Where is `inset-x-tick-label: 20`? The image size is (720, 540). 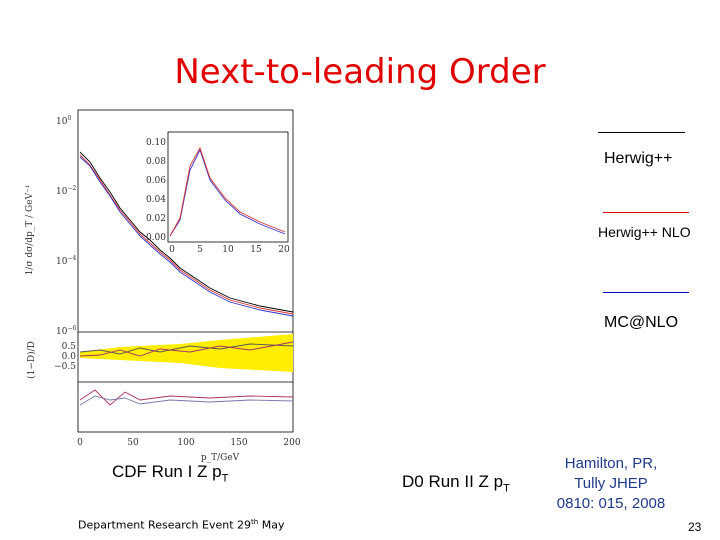 inset-x-tick-label: 20 is located at coordinates (284, 250).